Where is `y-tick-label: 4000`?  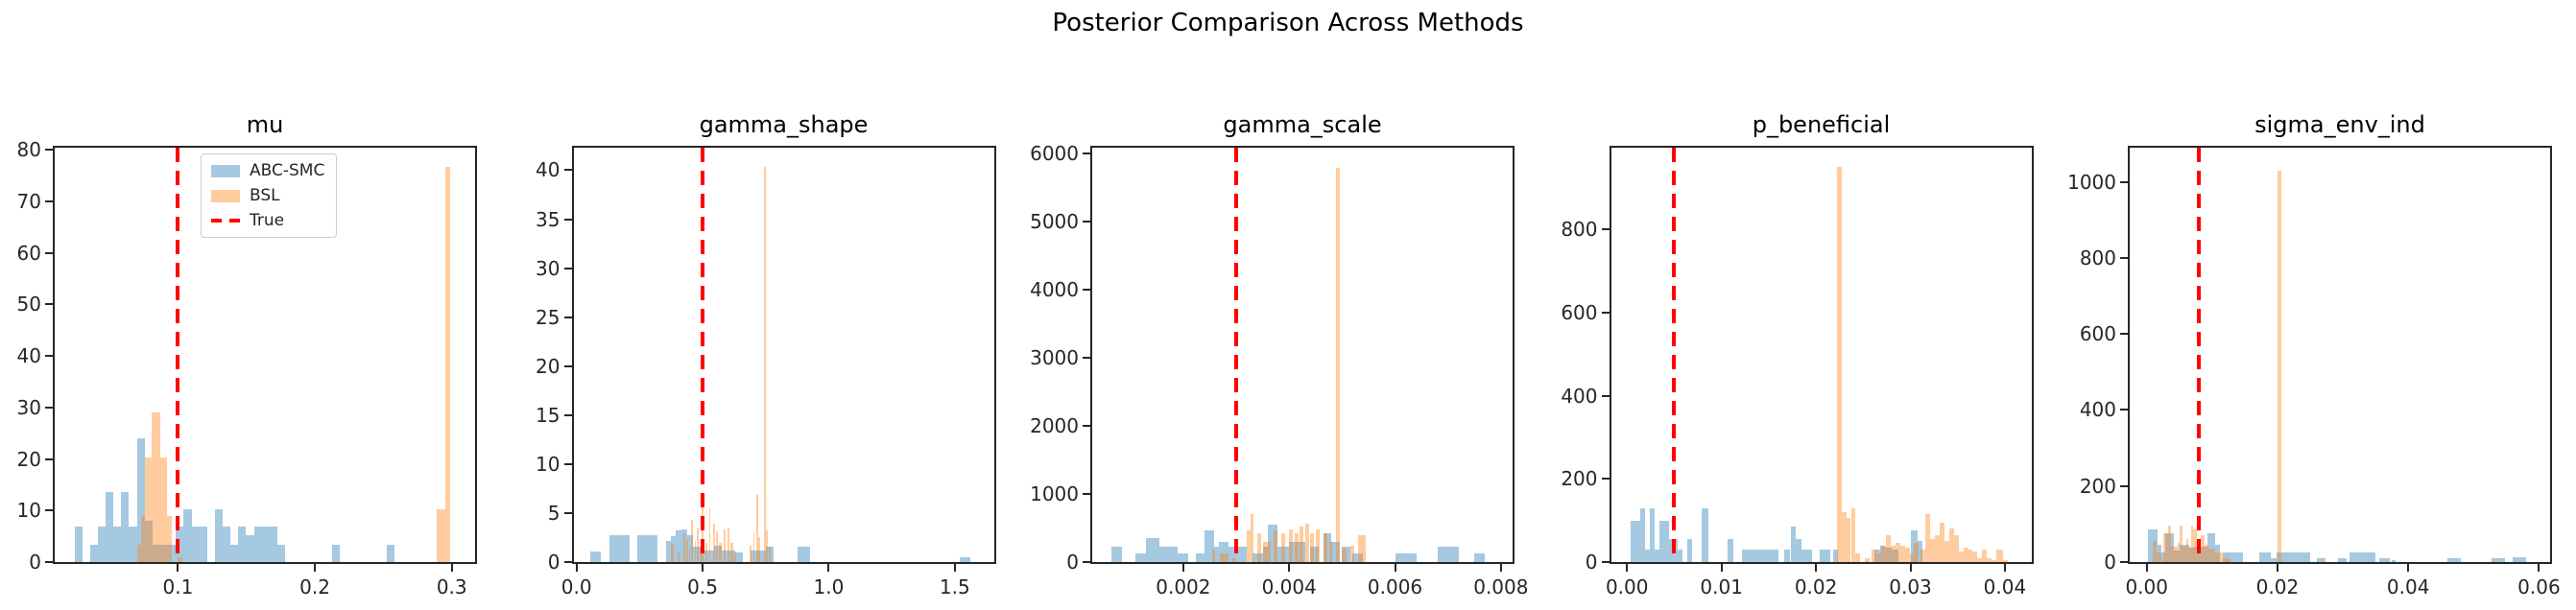 y-tick-label: 4000 is located at coordinates (1054, 289).